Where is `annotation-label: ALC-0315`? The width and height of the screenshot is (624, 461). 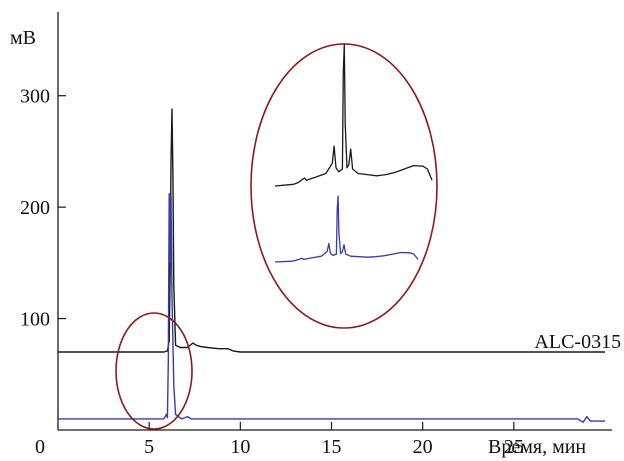 annotation-label: ALC-0315 is located at coordinates (577, 342).